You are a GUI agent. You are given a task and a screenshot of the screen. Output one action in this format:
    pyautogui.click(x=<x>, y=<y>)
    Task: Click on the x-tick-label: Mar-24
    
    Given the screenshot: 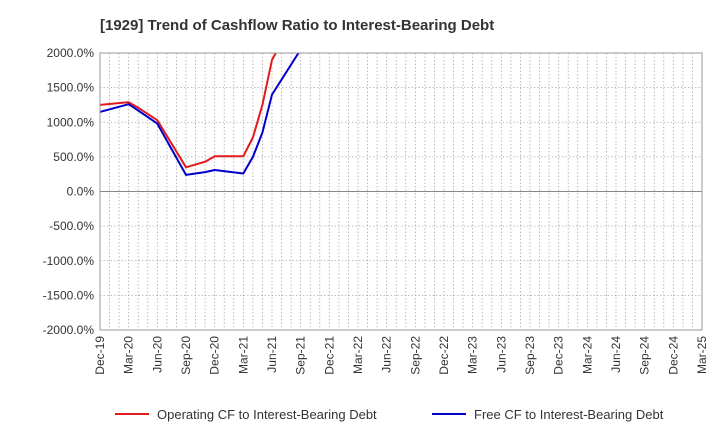 What is the action you would take?
    pyautogui.click(x=587, y=355)
    